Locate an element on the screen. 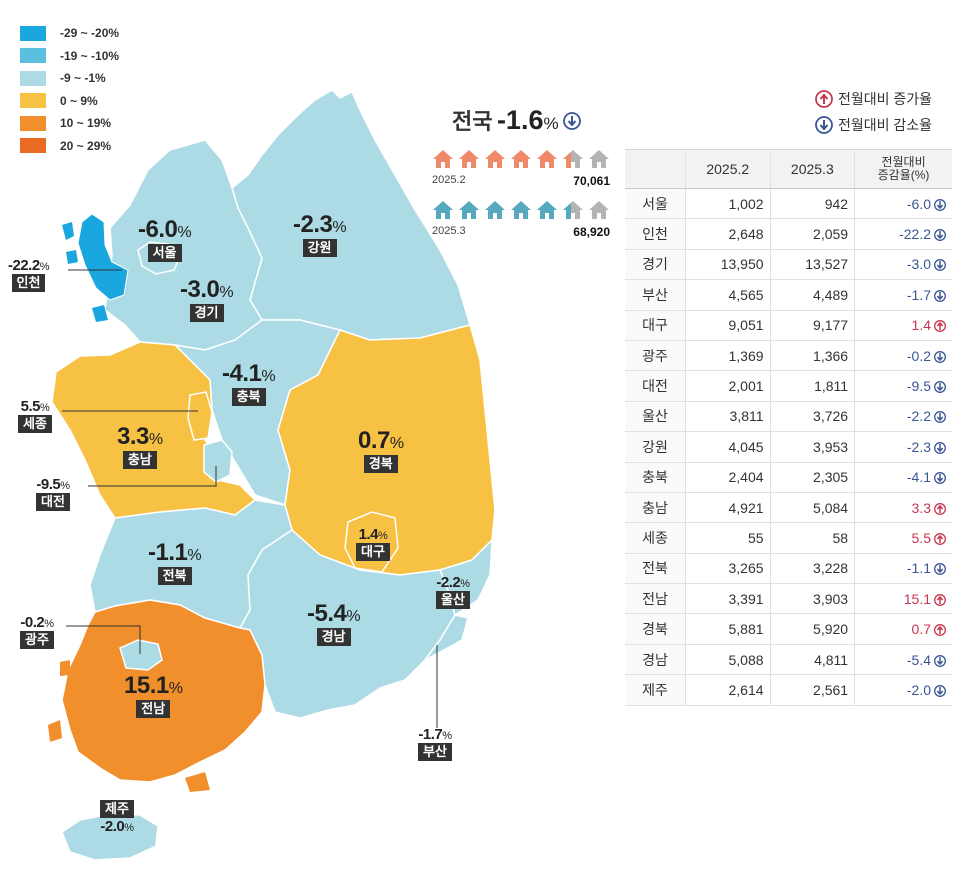 The height and width of the screenshot is (874, 971). legend-label: 0 ~ 9% is located at coordinates (79, 100).